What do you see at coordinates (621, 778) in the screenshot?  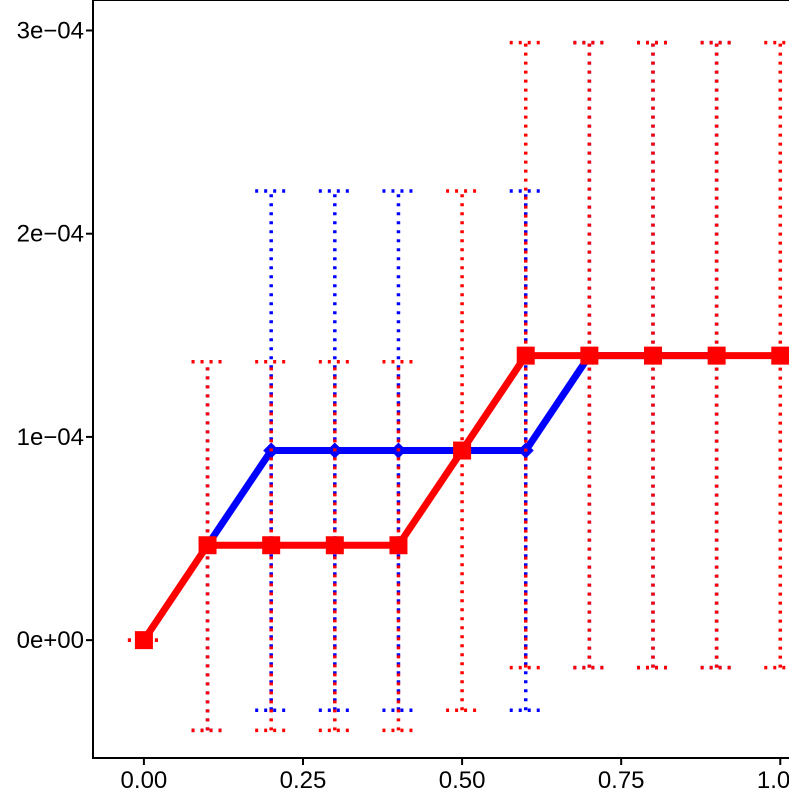 I see `x-tick-label-3: 0.75` at bounding box center [621, 778].